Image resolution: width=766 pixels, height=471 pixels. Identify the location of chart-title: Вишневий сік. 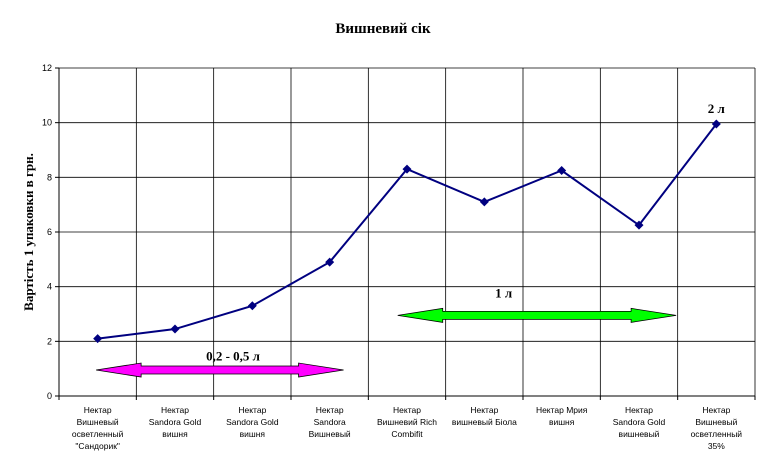
(383, 29).